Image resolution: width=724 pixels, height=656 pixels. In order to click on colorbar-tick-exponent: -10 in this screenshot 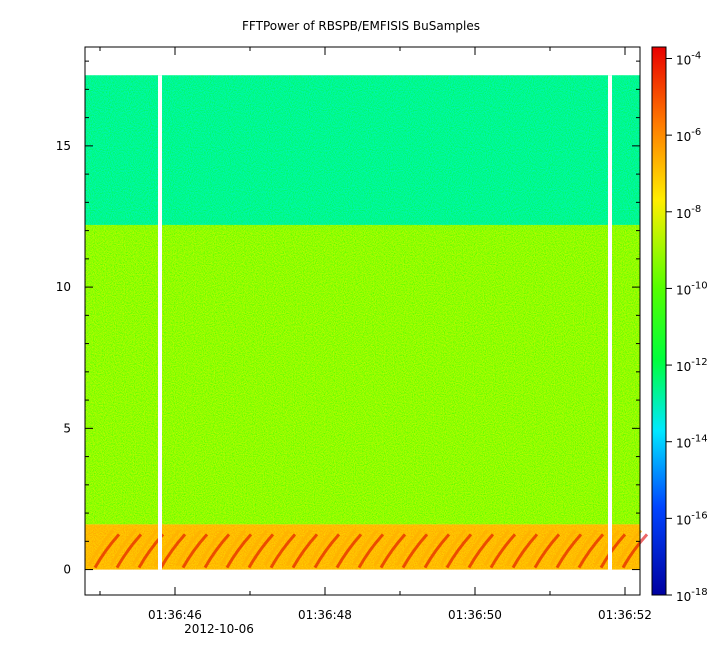, I will do `click(699, 285)`.